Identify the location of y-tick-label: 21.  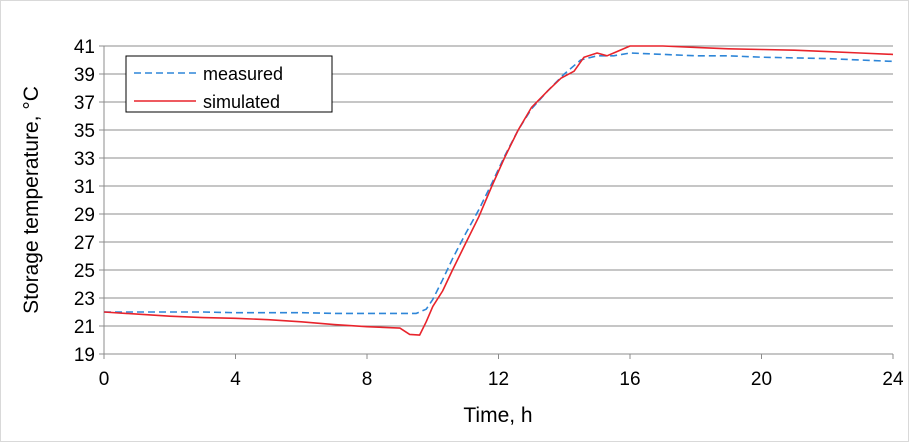
(84, 327).